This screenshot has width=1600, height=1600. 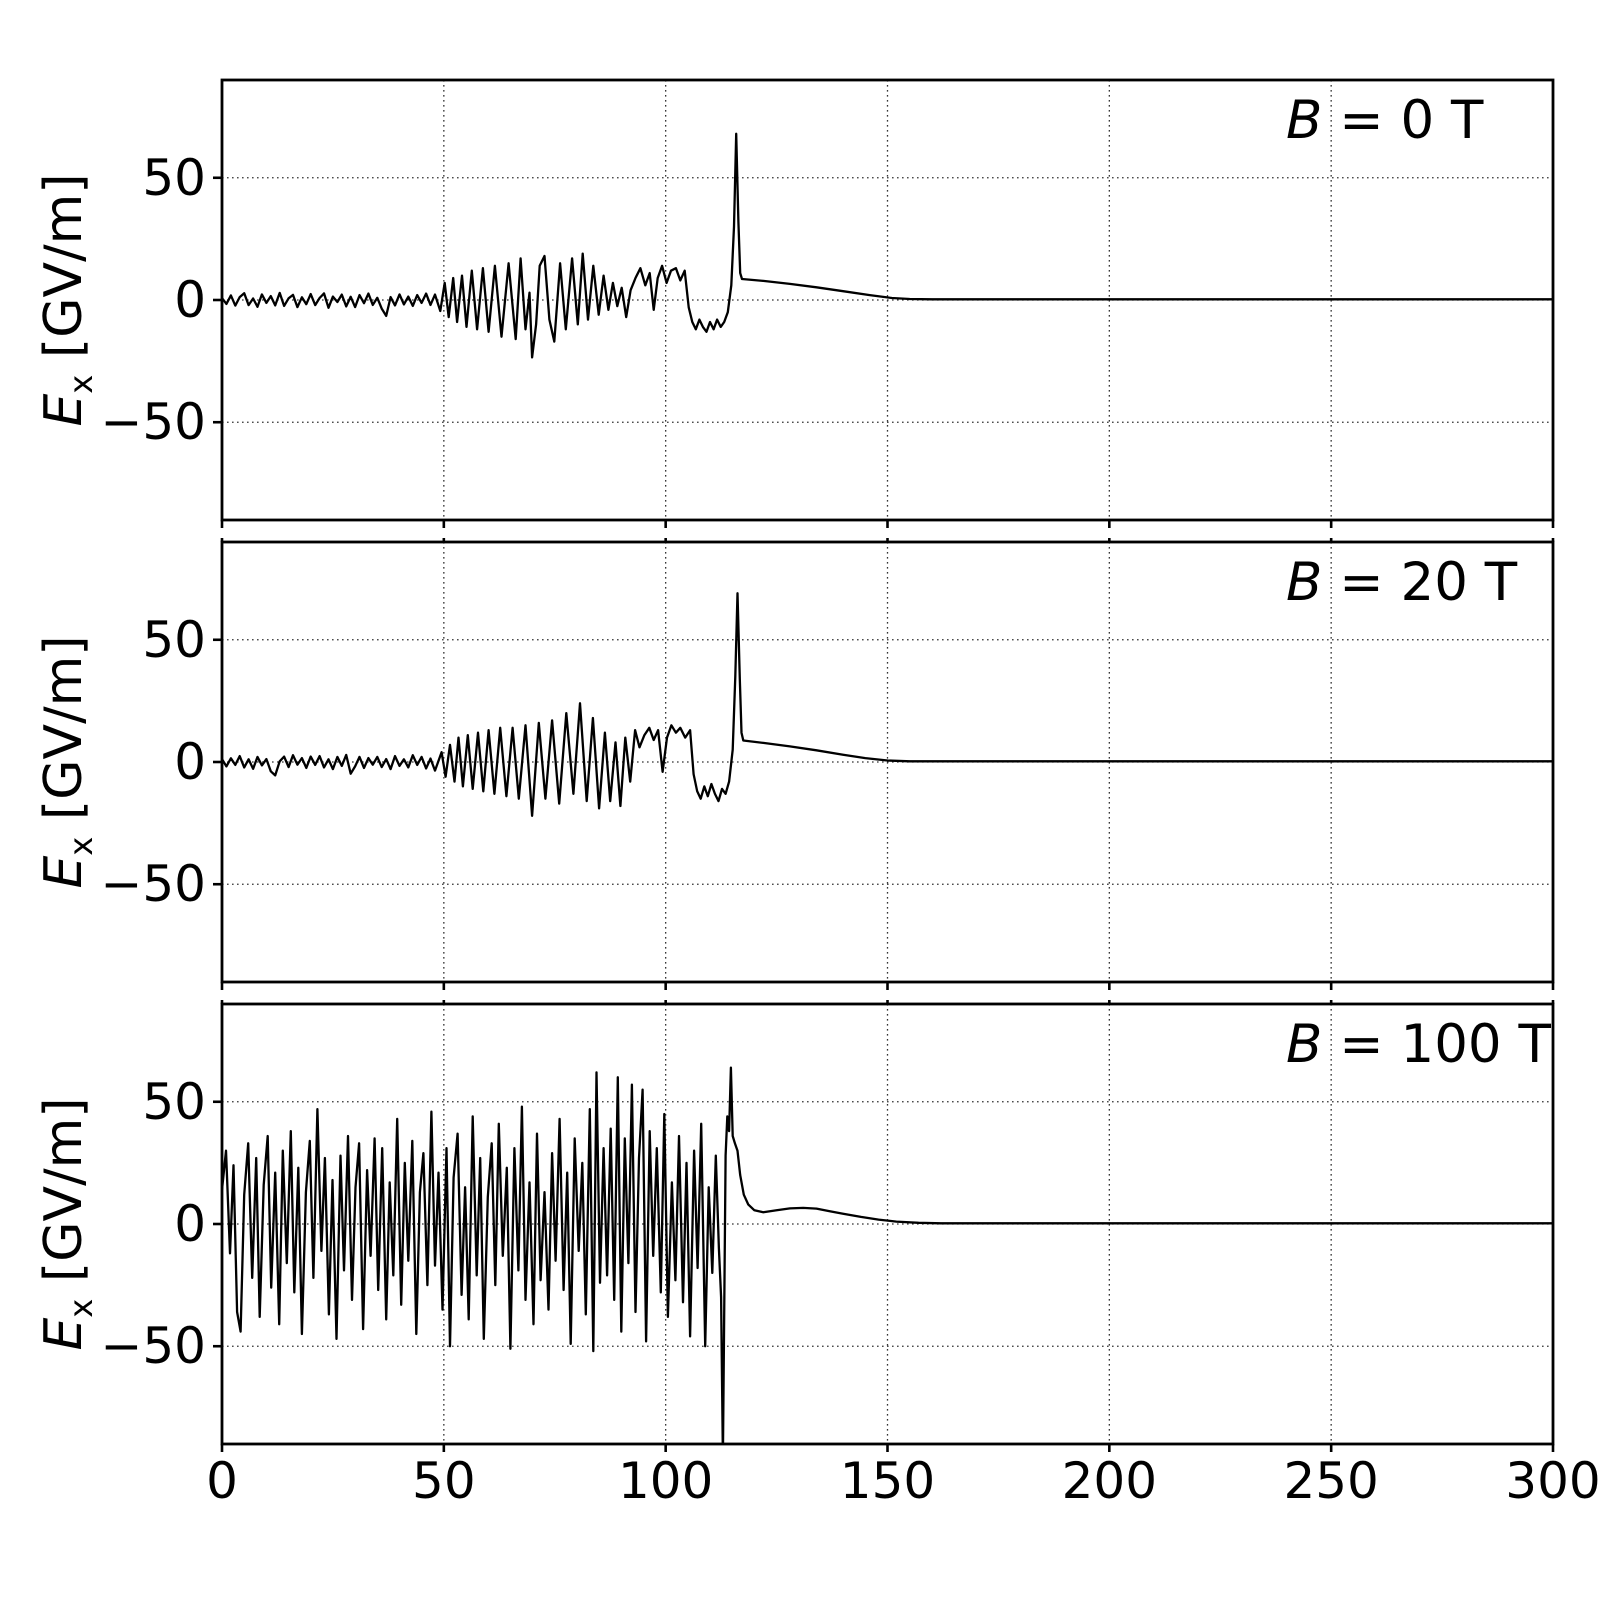 I want to click on panel-label-text: = 0 T, so click(x=1403, y=120).